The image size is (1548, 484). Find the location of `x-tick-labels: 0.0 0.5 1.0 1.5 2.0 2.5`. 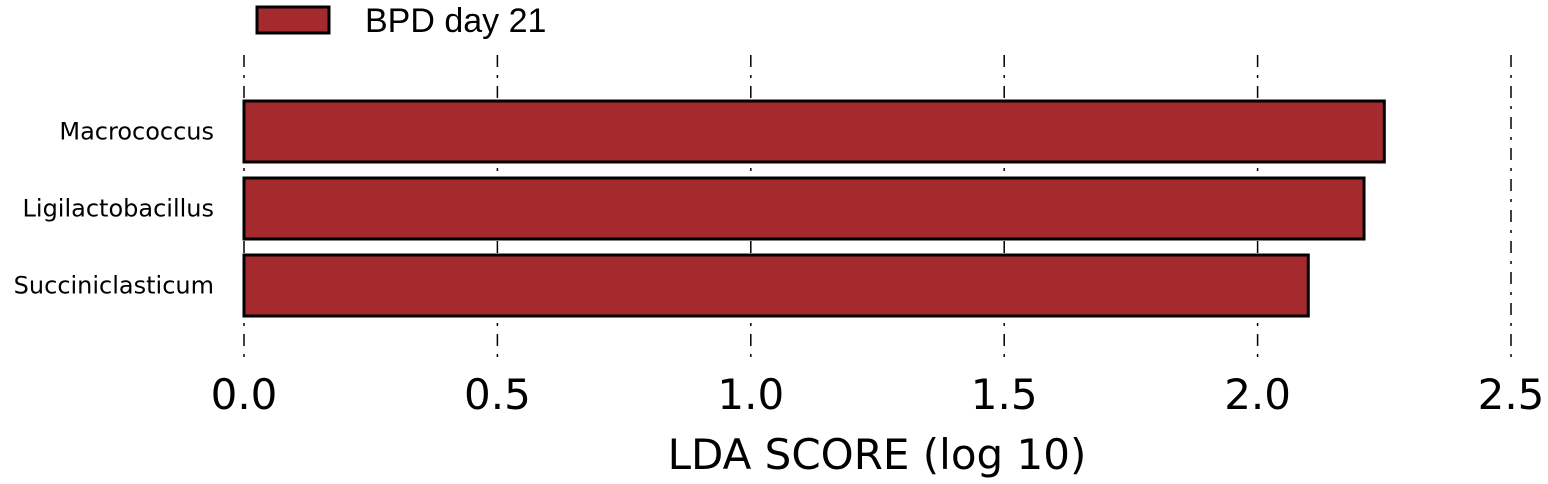

x-tick-labels: 0.0 0.5 1.0 1.5 2.0 2.5 is located at coordinates (878, 394).